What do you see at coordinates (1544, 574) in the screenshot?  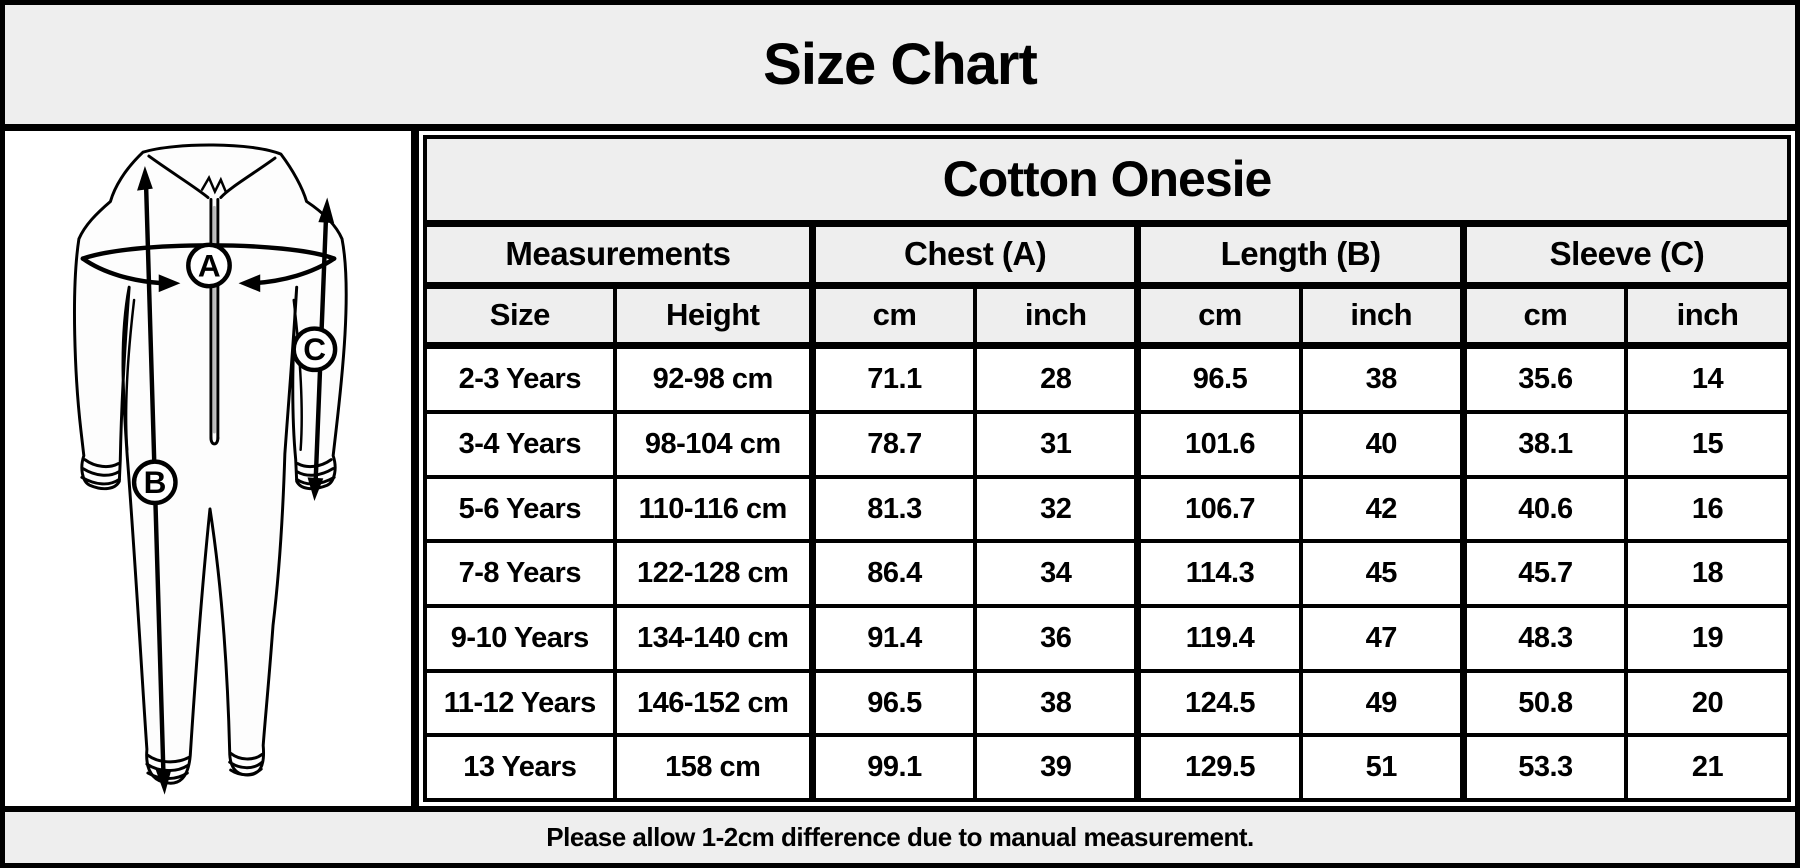 I see `cell-r3-c6: 45.7` at bounding box center [1544, 574].